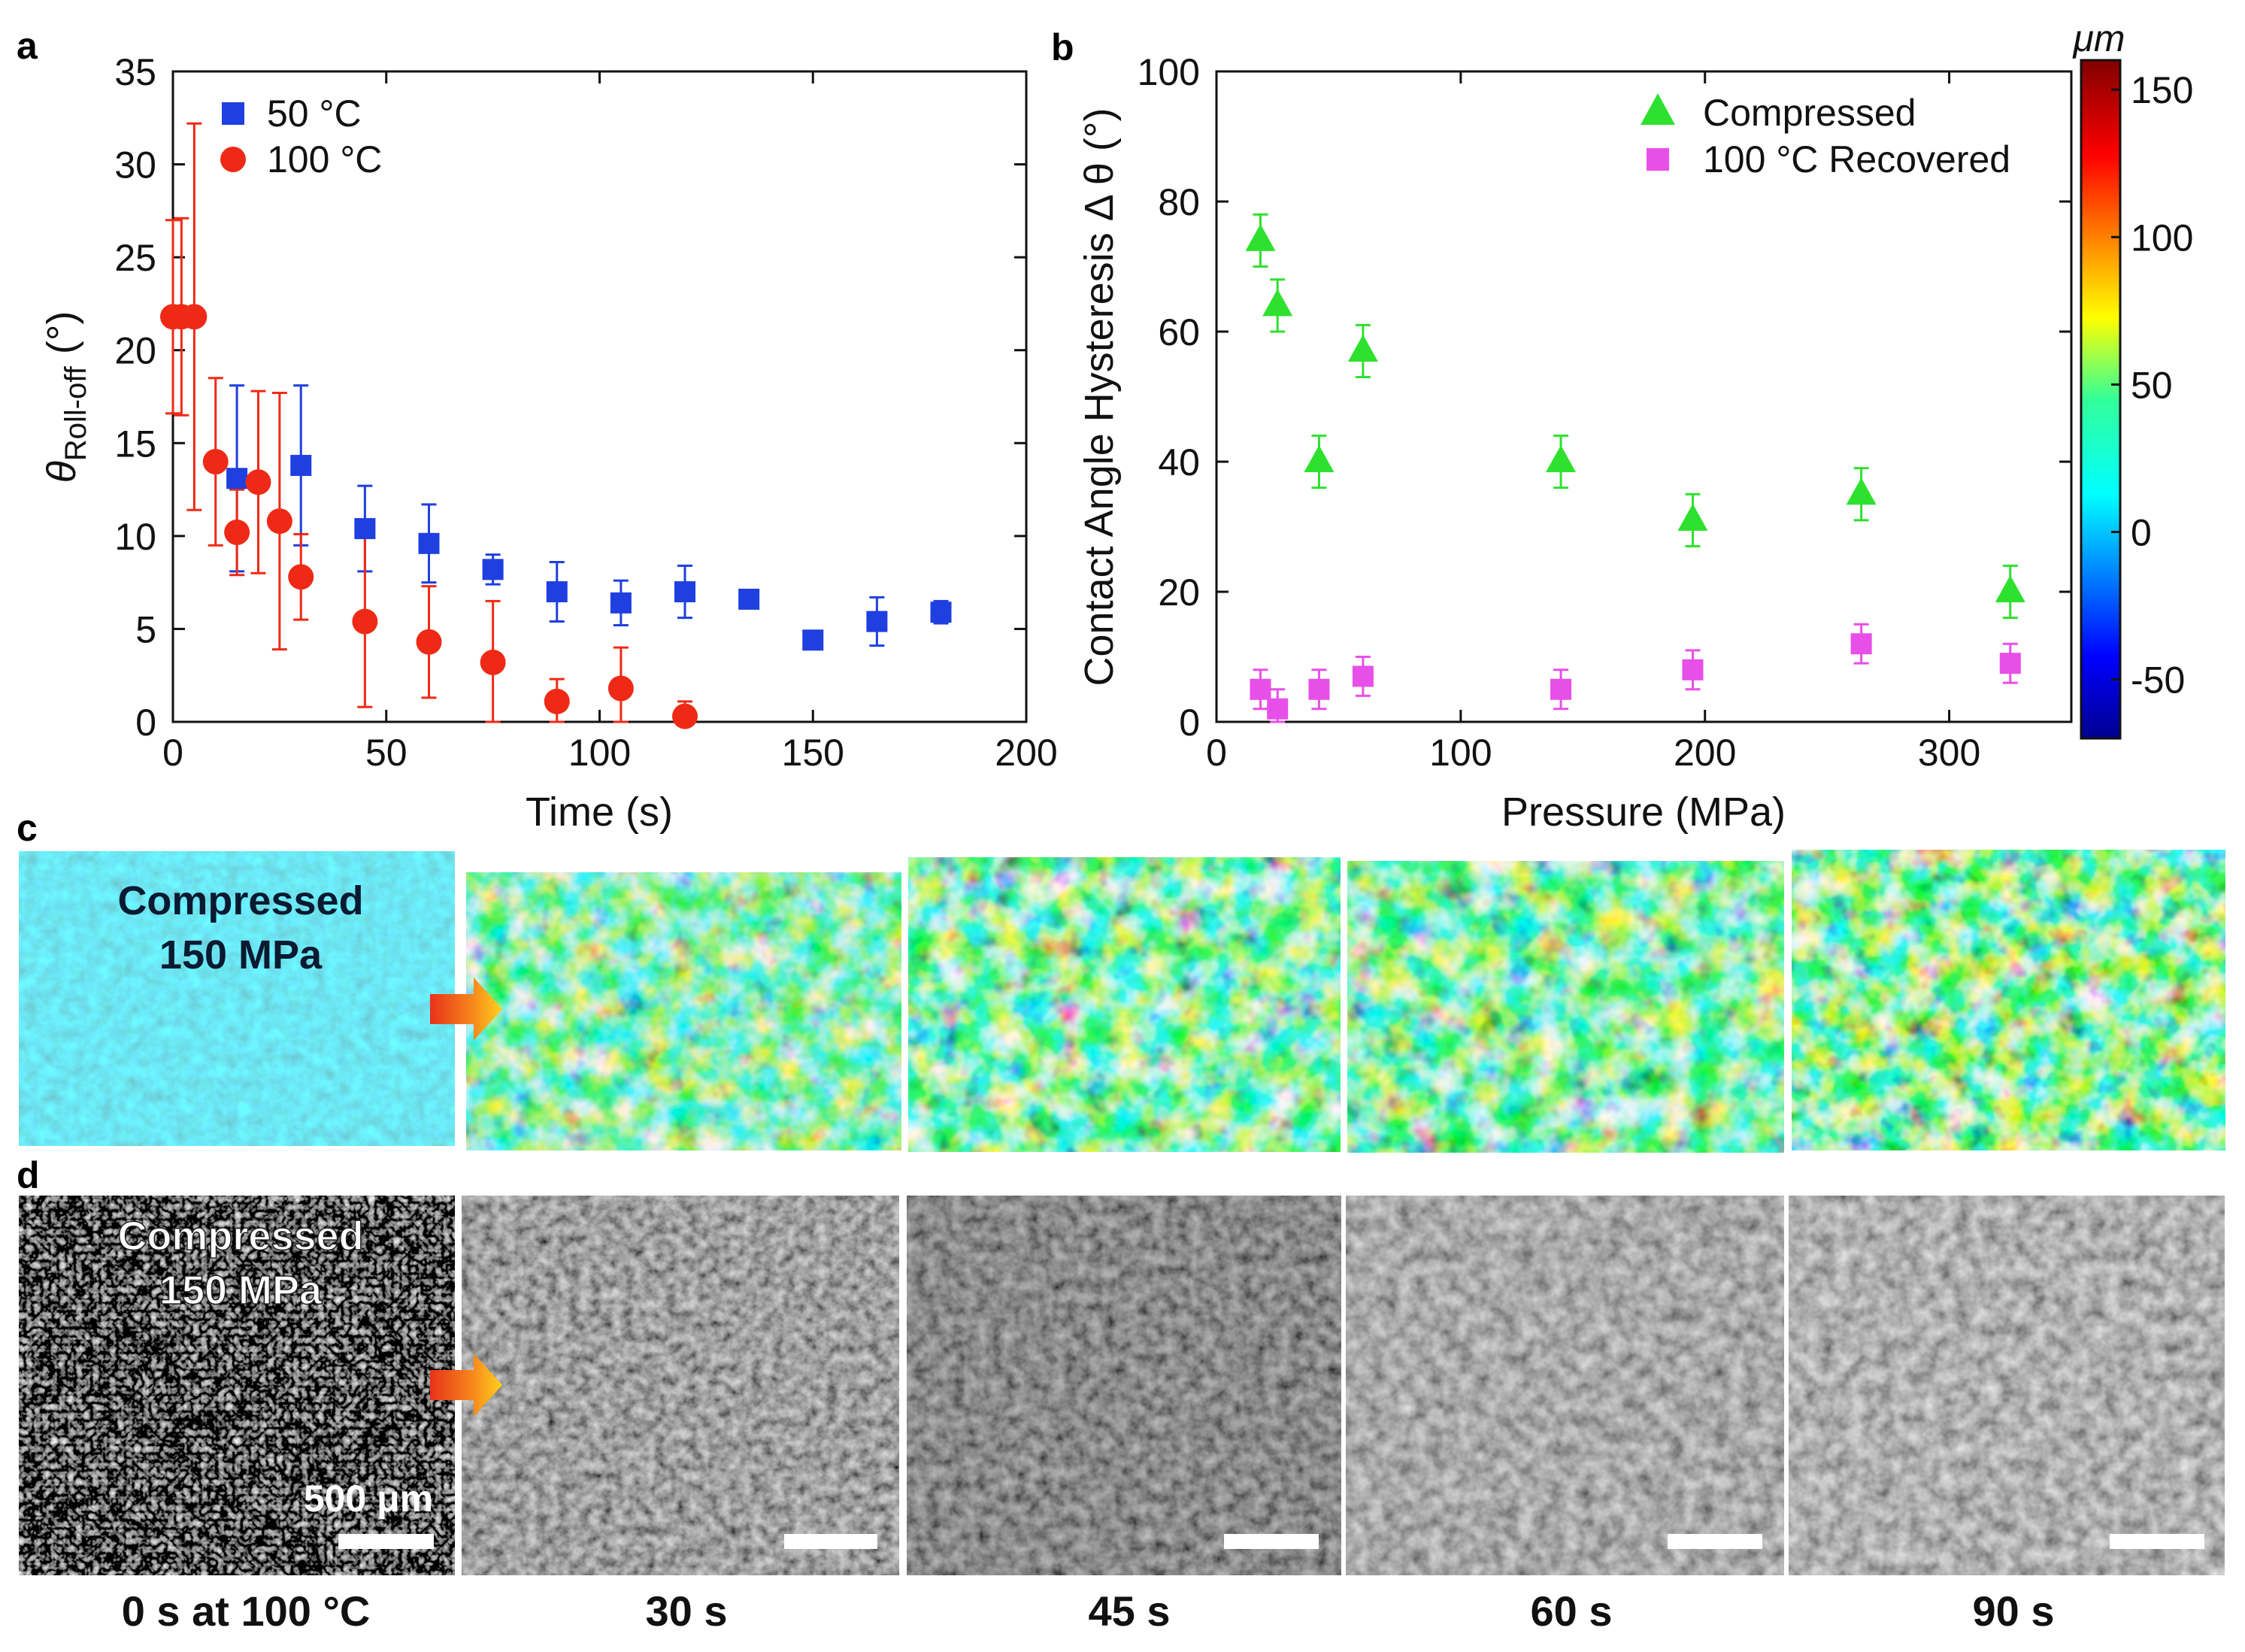 The height and width of the screenshot is (1652, 2245). What do you see at coordinates (1705, 753) in the screenshot?
I see `x-tick-label-b-2: 200` at bounding box center [1705, 753].